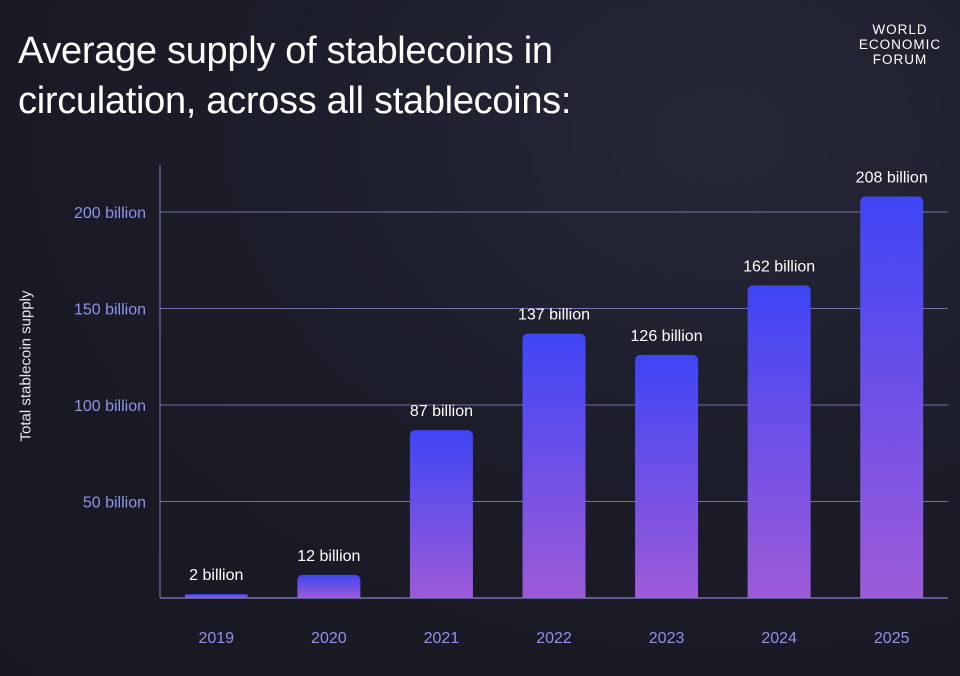  What do you see at coordinates (667, 638) in the screenshot?
I see `x-tick-label-2023: 2023` at bounding box center [667, 638].